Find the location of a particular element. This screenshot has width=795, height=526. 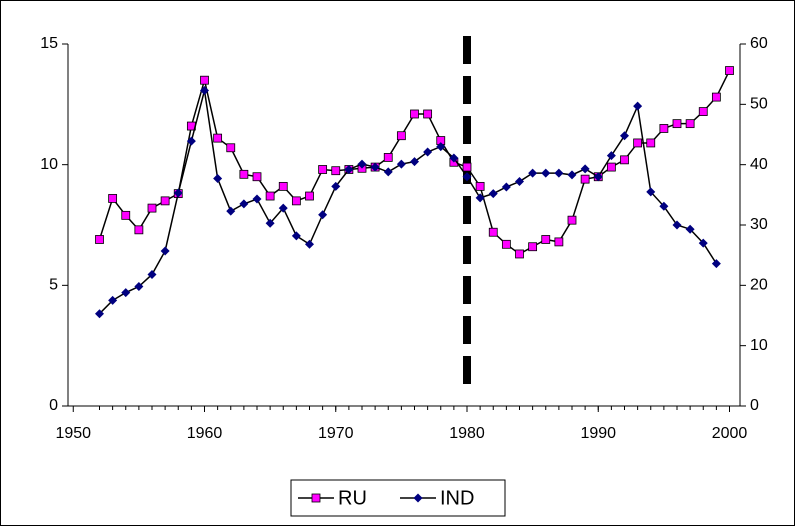

x-tick-label: 1990 is located at coordinates (598, 433).